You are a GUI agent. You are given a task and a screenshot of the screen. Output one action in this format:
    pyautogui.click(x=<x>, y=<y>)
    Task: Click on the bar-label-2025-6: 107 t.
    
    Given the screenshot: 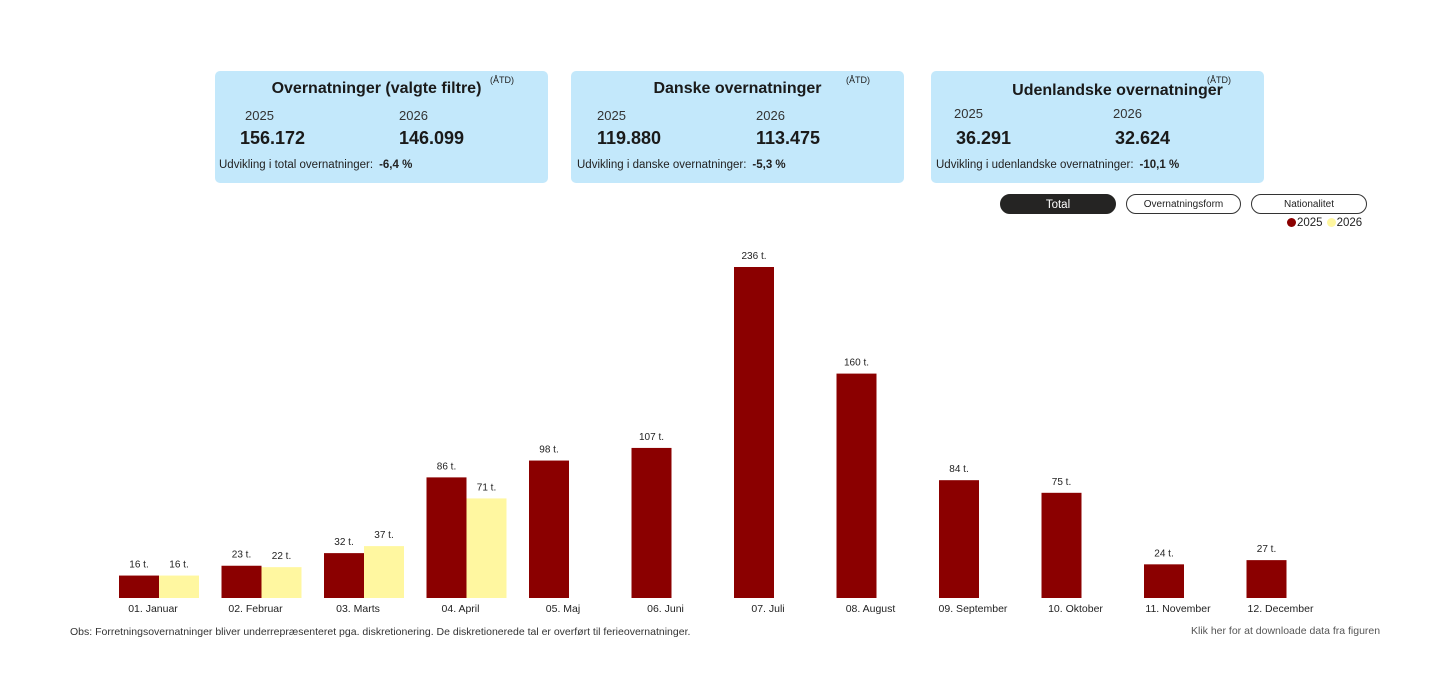 What is the action you would take?
    pyautogui.click(x=651, y=437)
    